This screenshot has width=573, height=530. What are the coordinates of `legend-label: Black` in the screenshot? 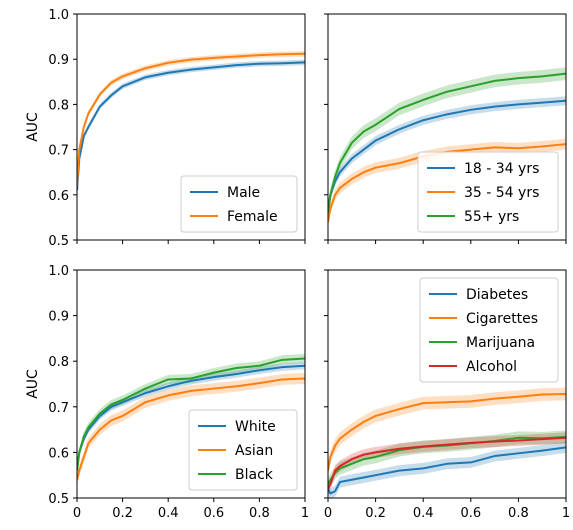 It's located at (254, 475).